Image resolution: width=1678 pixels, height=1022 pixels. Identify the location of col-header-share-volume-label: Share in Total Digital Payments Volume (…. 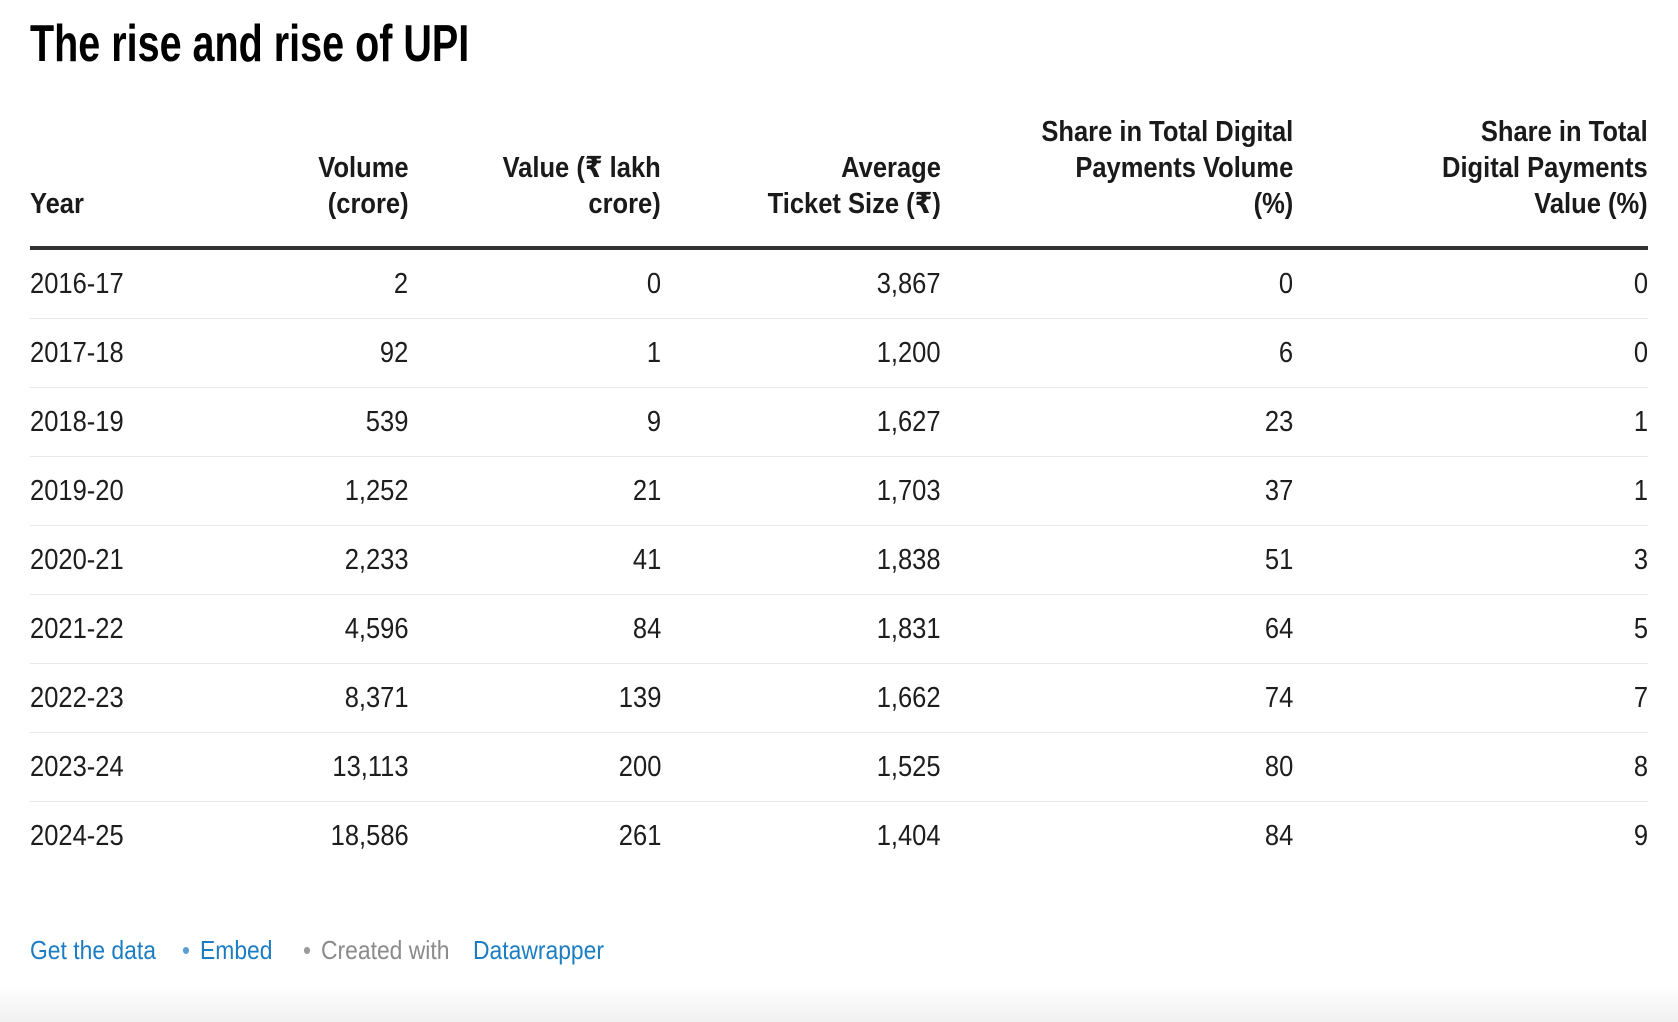
(1167, 168).